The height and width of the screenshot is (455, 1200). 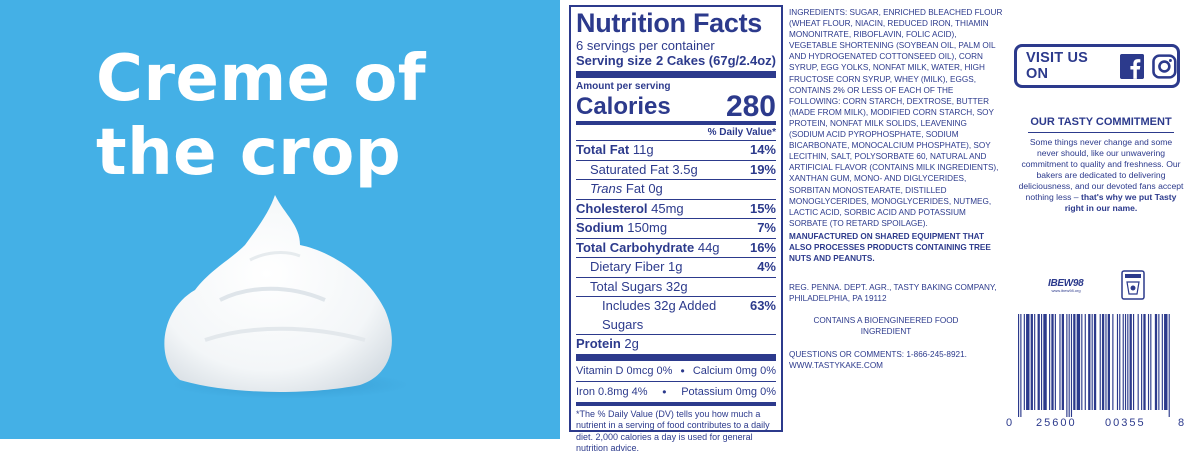 I want to click on barcode, so click(x=1094, y=365).